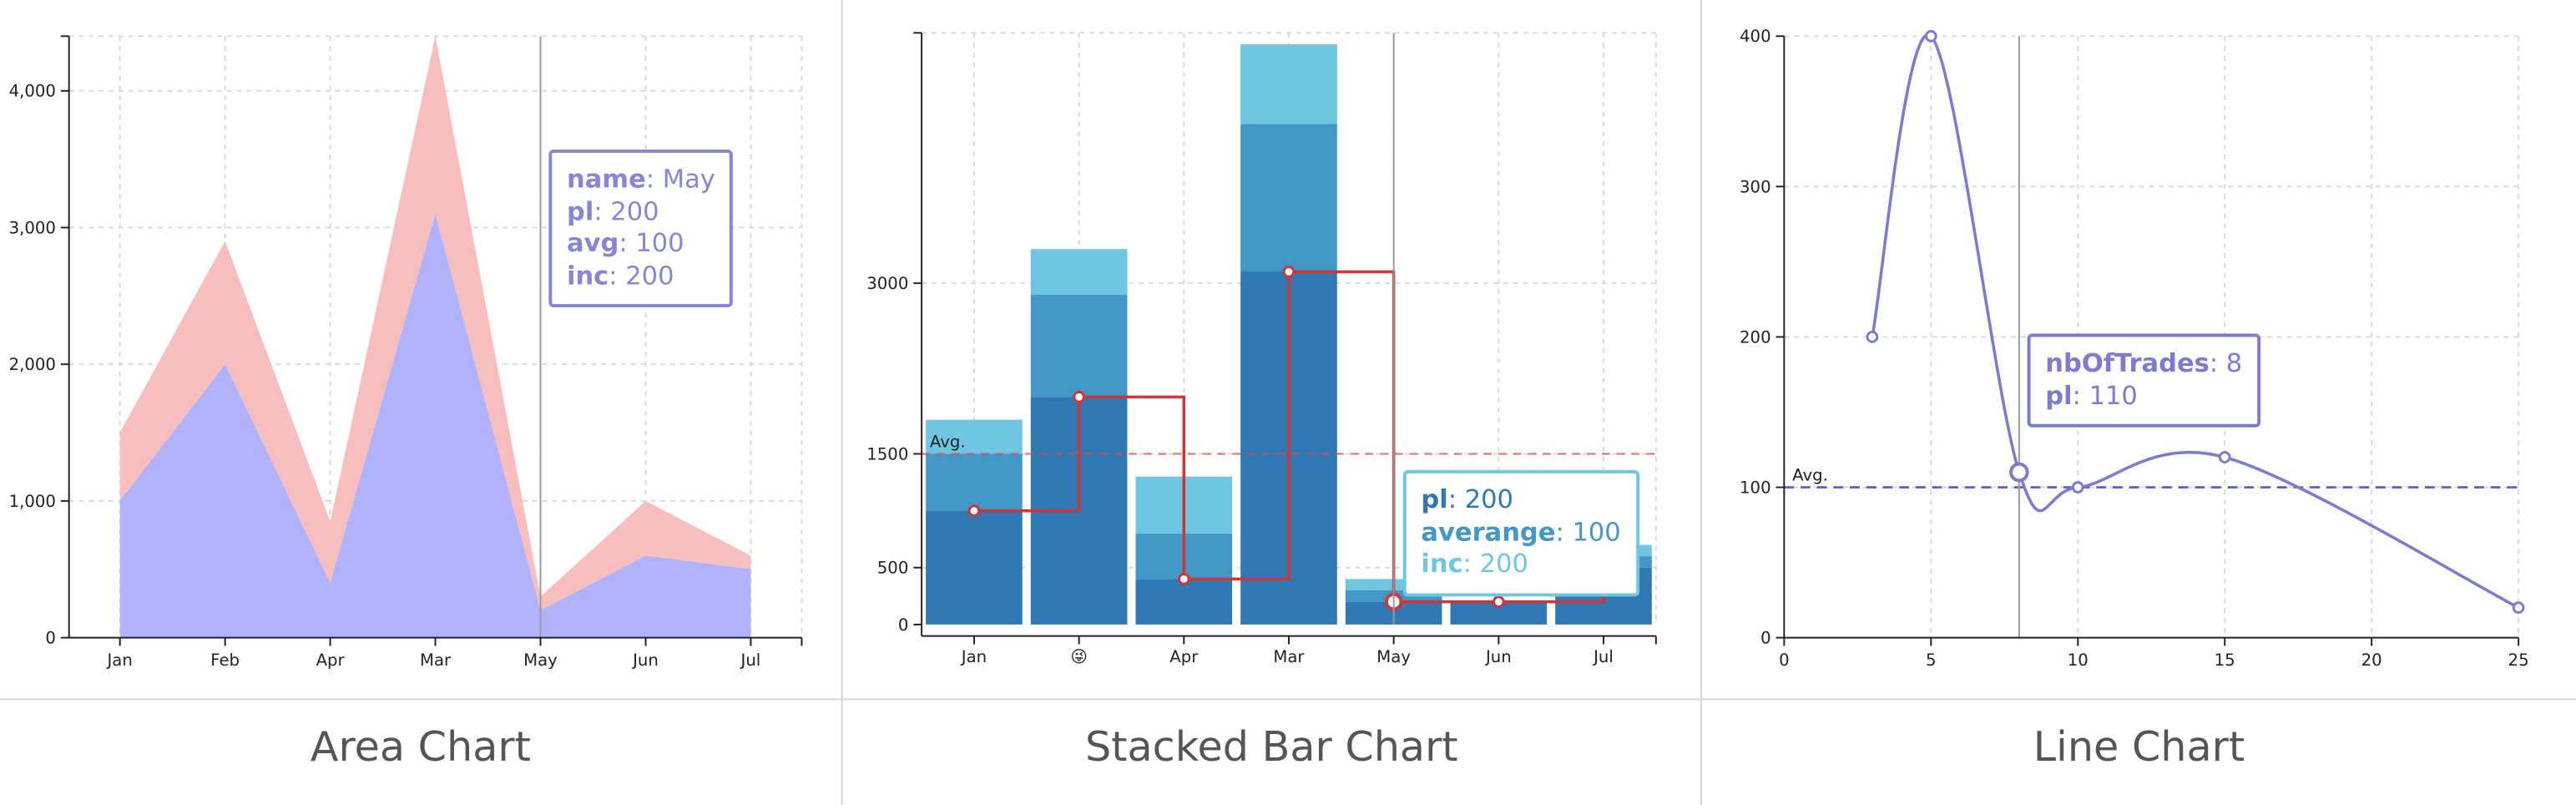  Describe the element at coordinates (1488, 531) in the screenshot. I see `tooltip-key: averange` at that location.